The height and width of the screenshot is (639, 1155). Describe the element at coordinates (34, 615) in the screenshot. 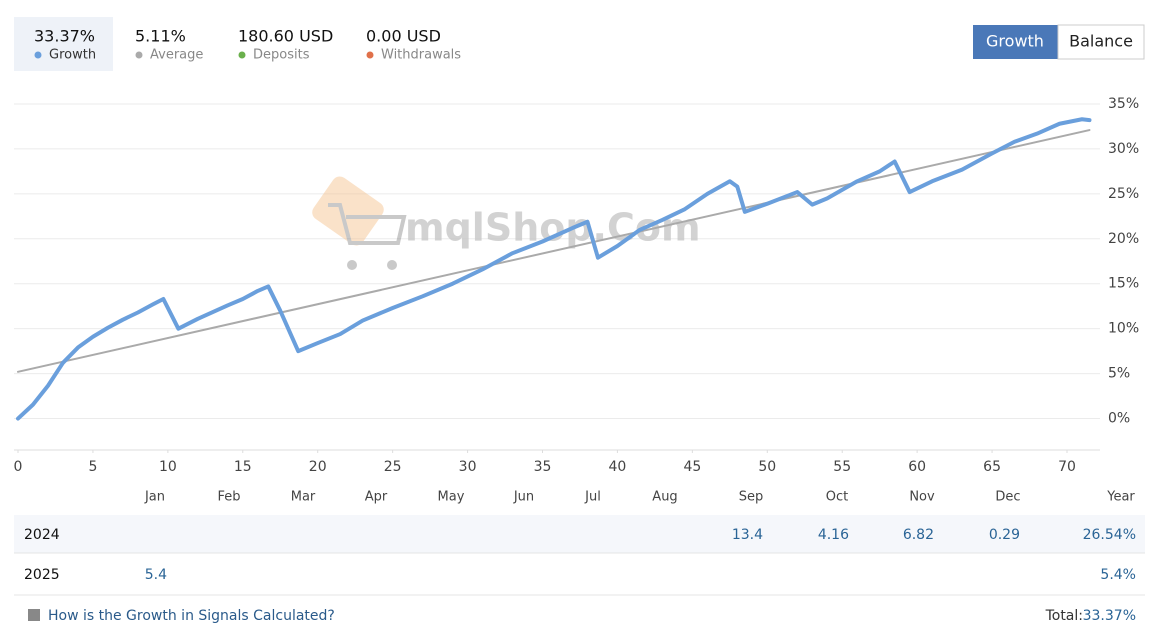

I see `help-icon` at that location.